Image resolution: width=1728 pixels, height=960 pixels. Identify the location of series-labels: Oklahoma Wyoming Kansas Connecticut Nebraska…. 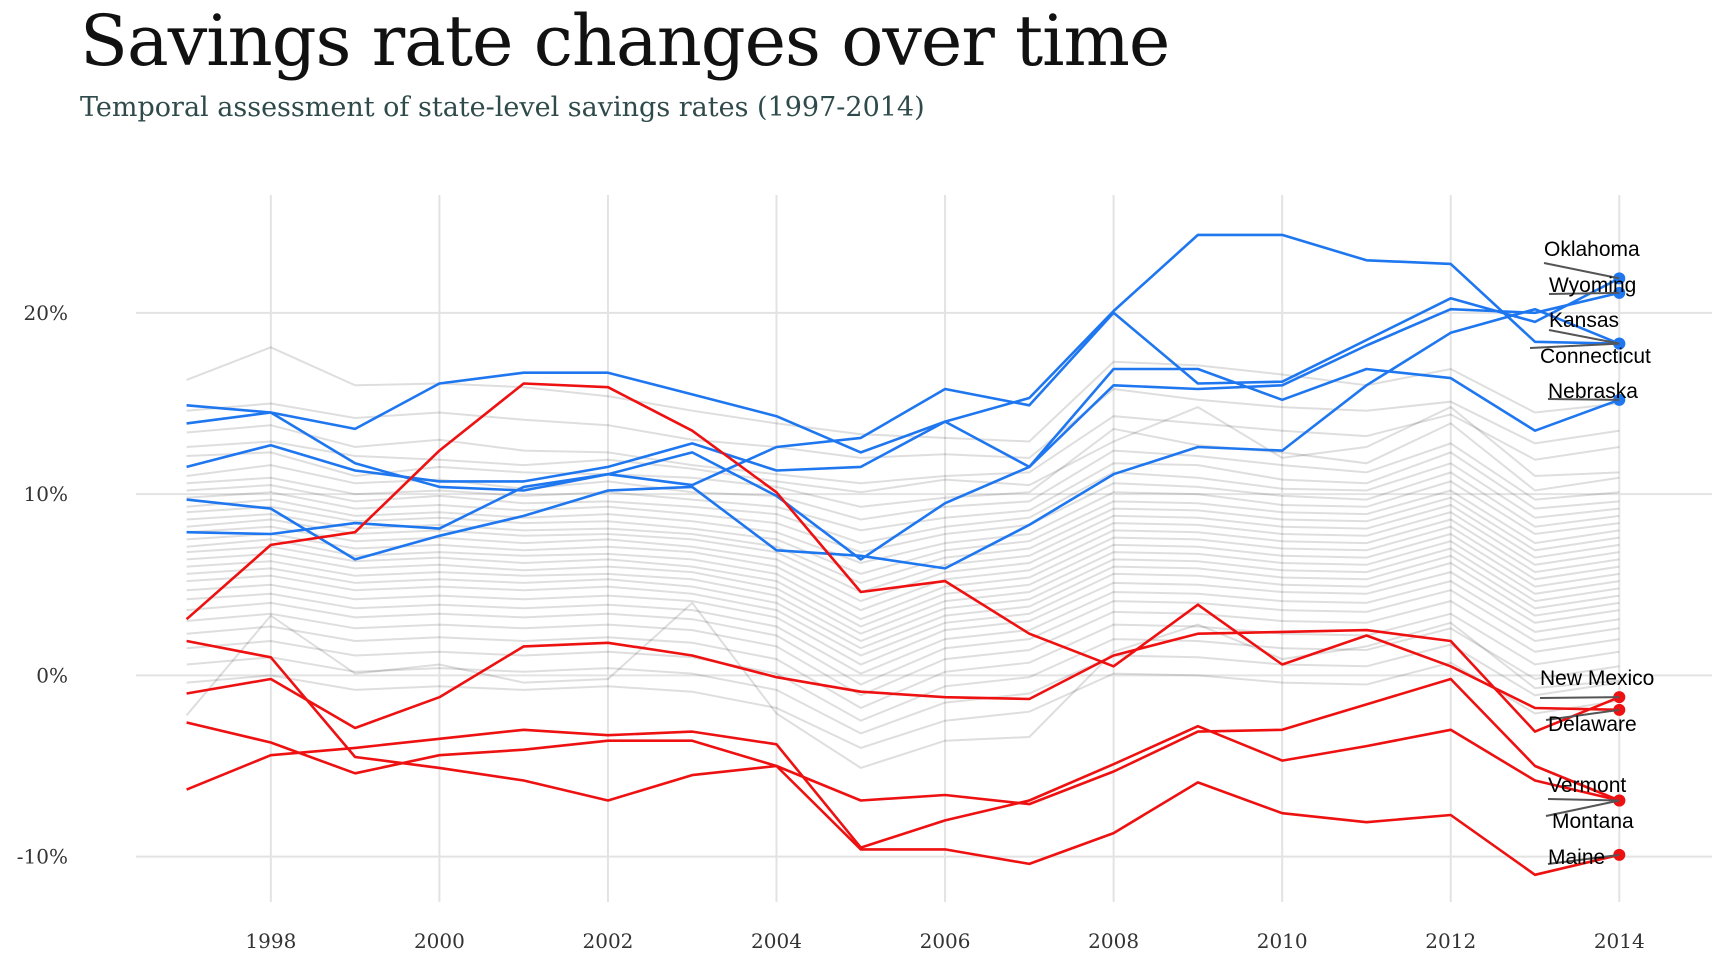
(1591, 553).